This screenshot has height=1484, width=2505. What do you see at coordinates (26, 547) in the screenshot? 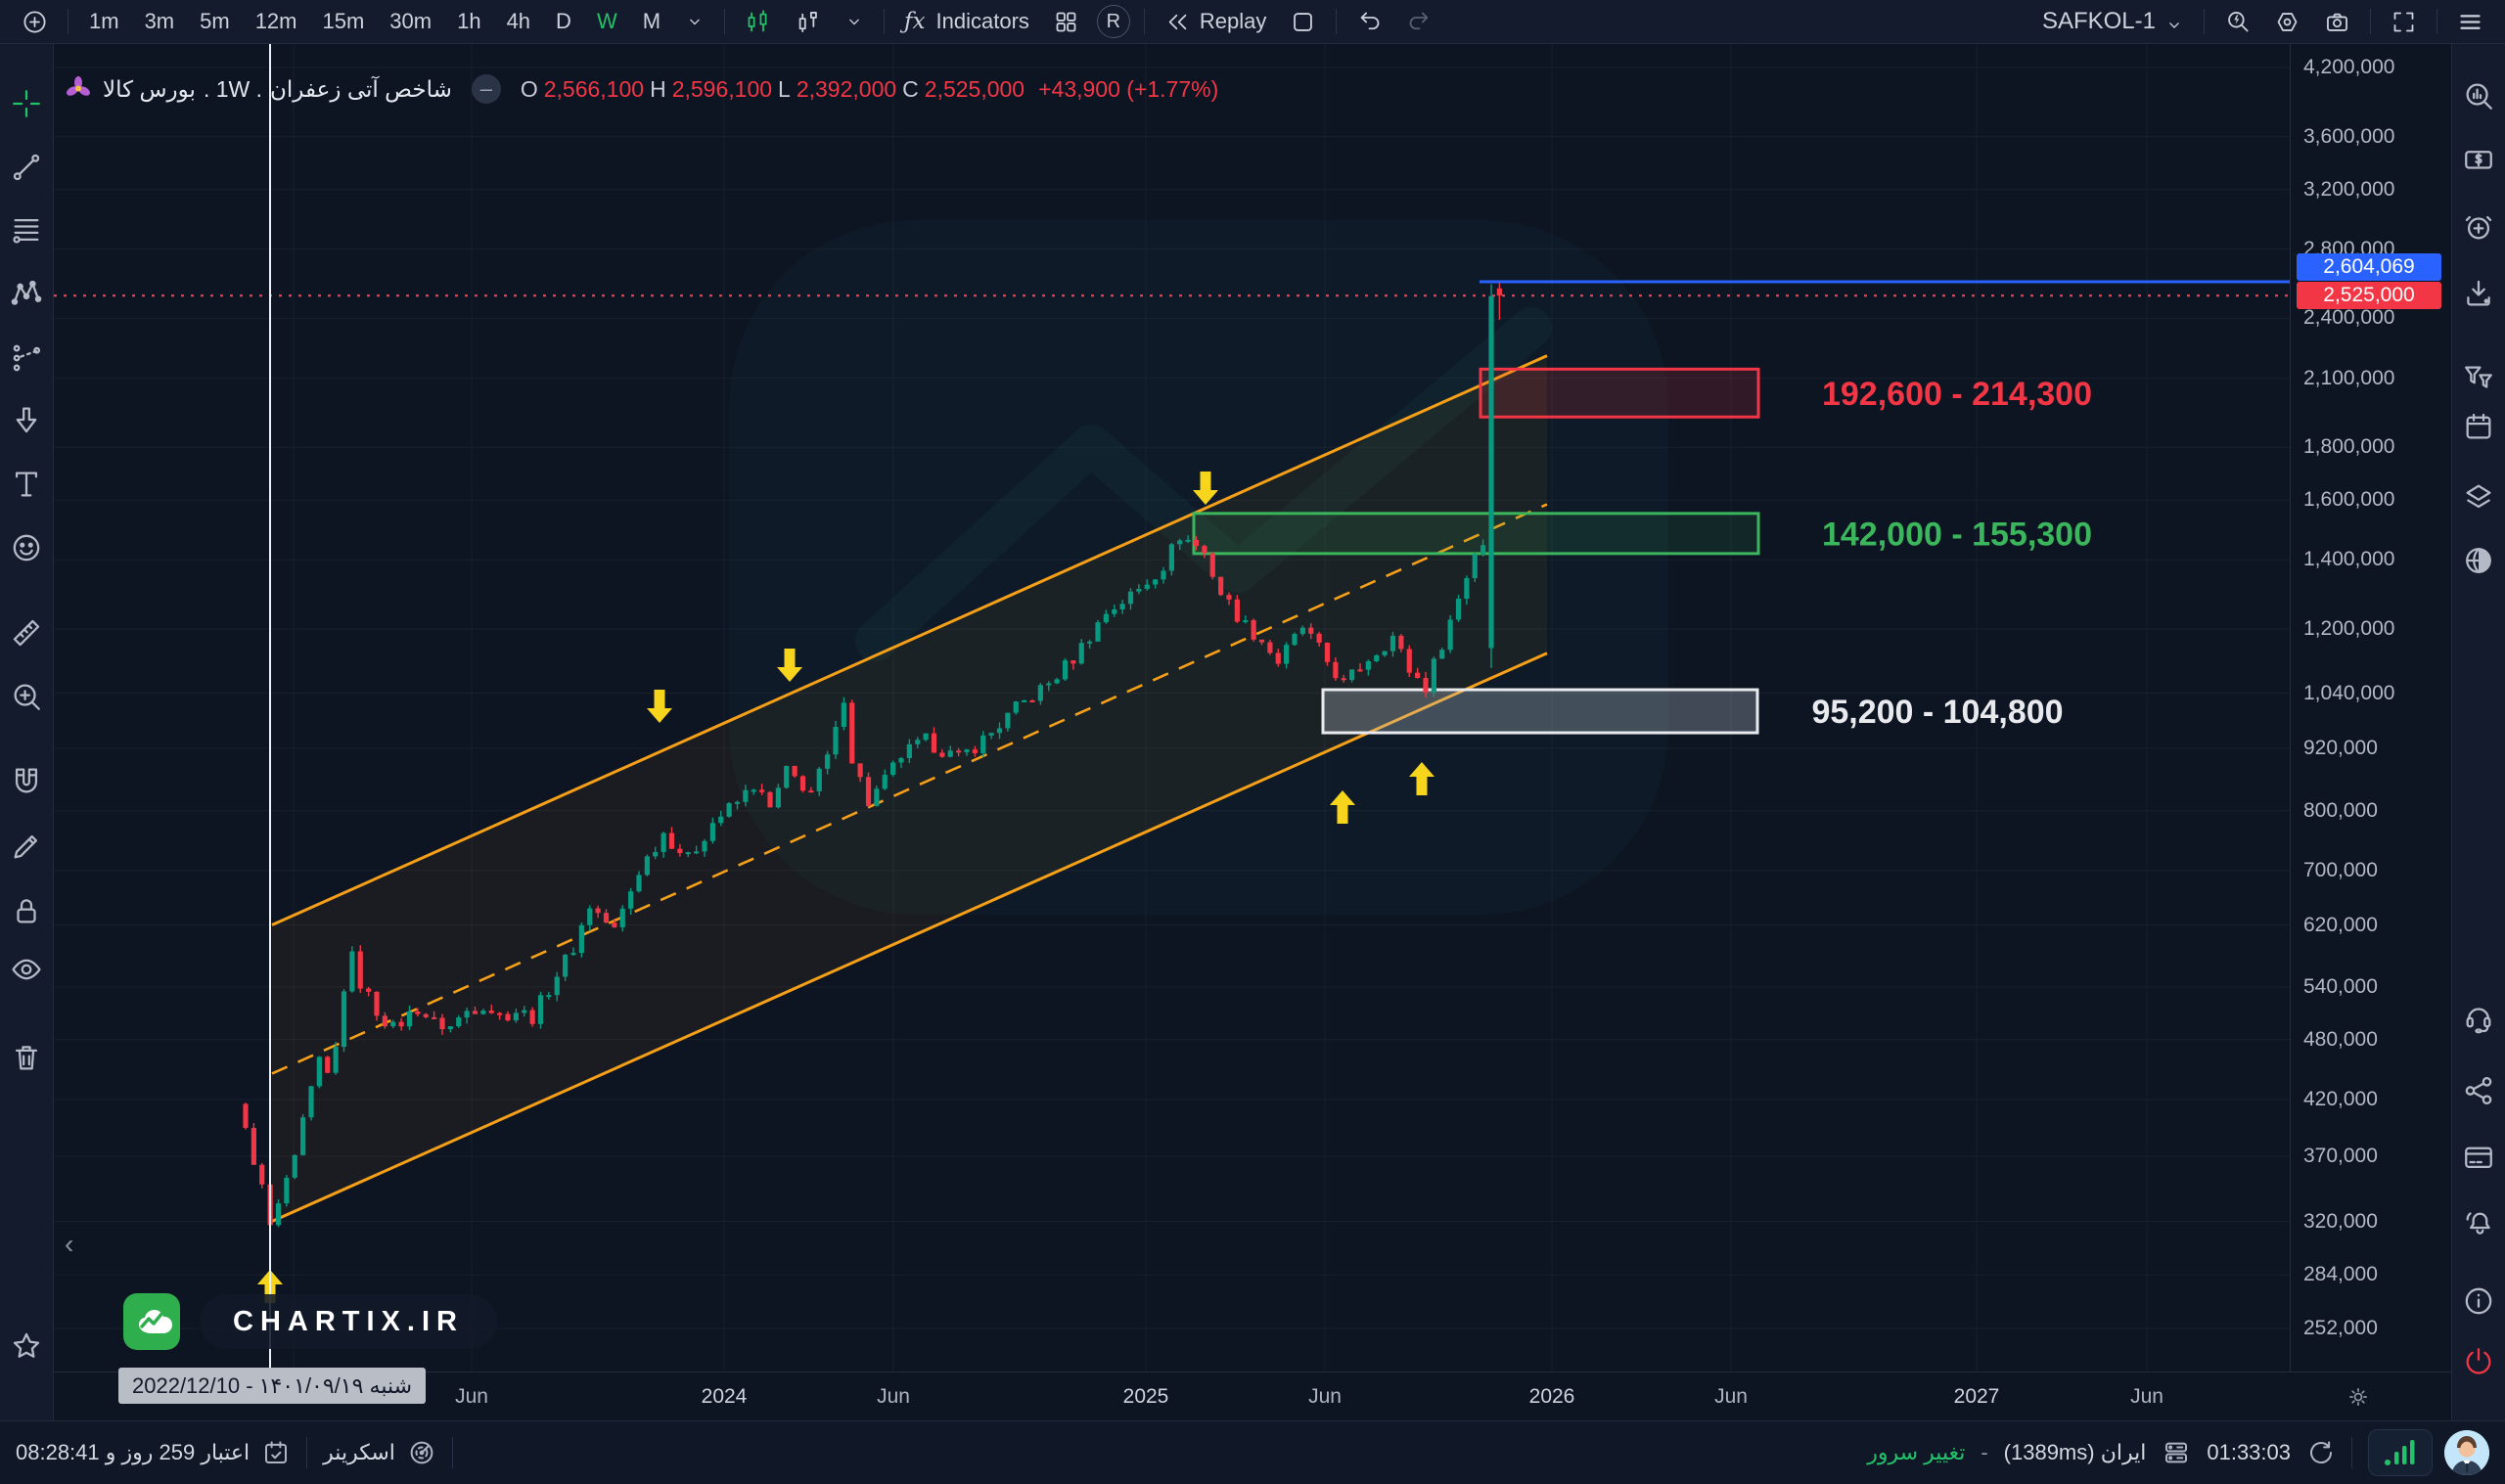
I see `emoji-tool` at bounding box center [26, 547].